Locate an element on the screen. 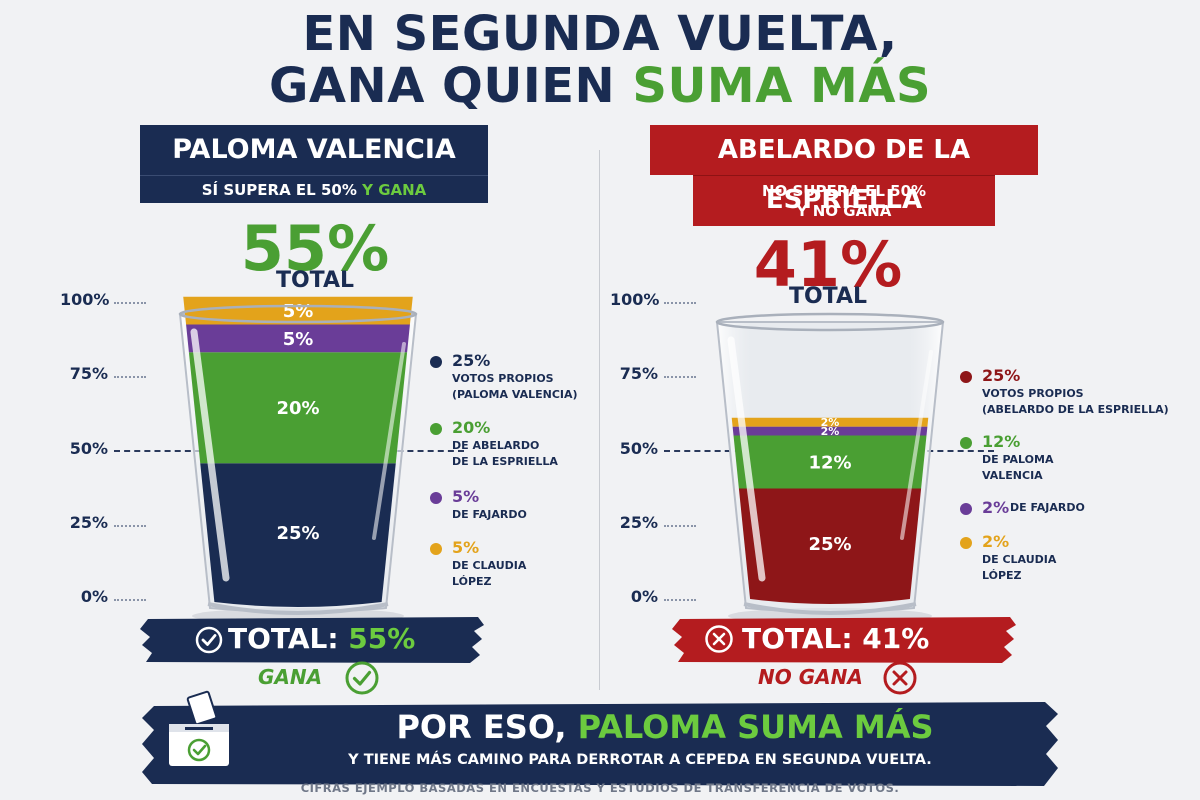  footer-headline-highlight: PALOMA SUMA MÁS is located at coordinates (755, 727).